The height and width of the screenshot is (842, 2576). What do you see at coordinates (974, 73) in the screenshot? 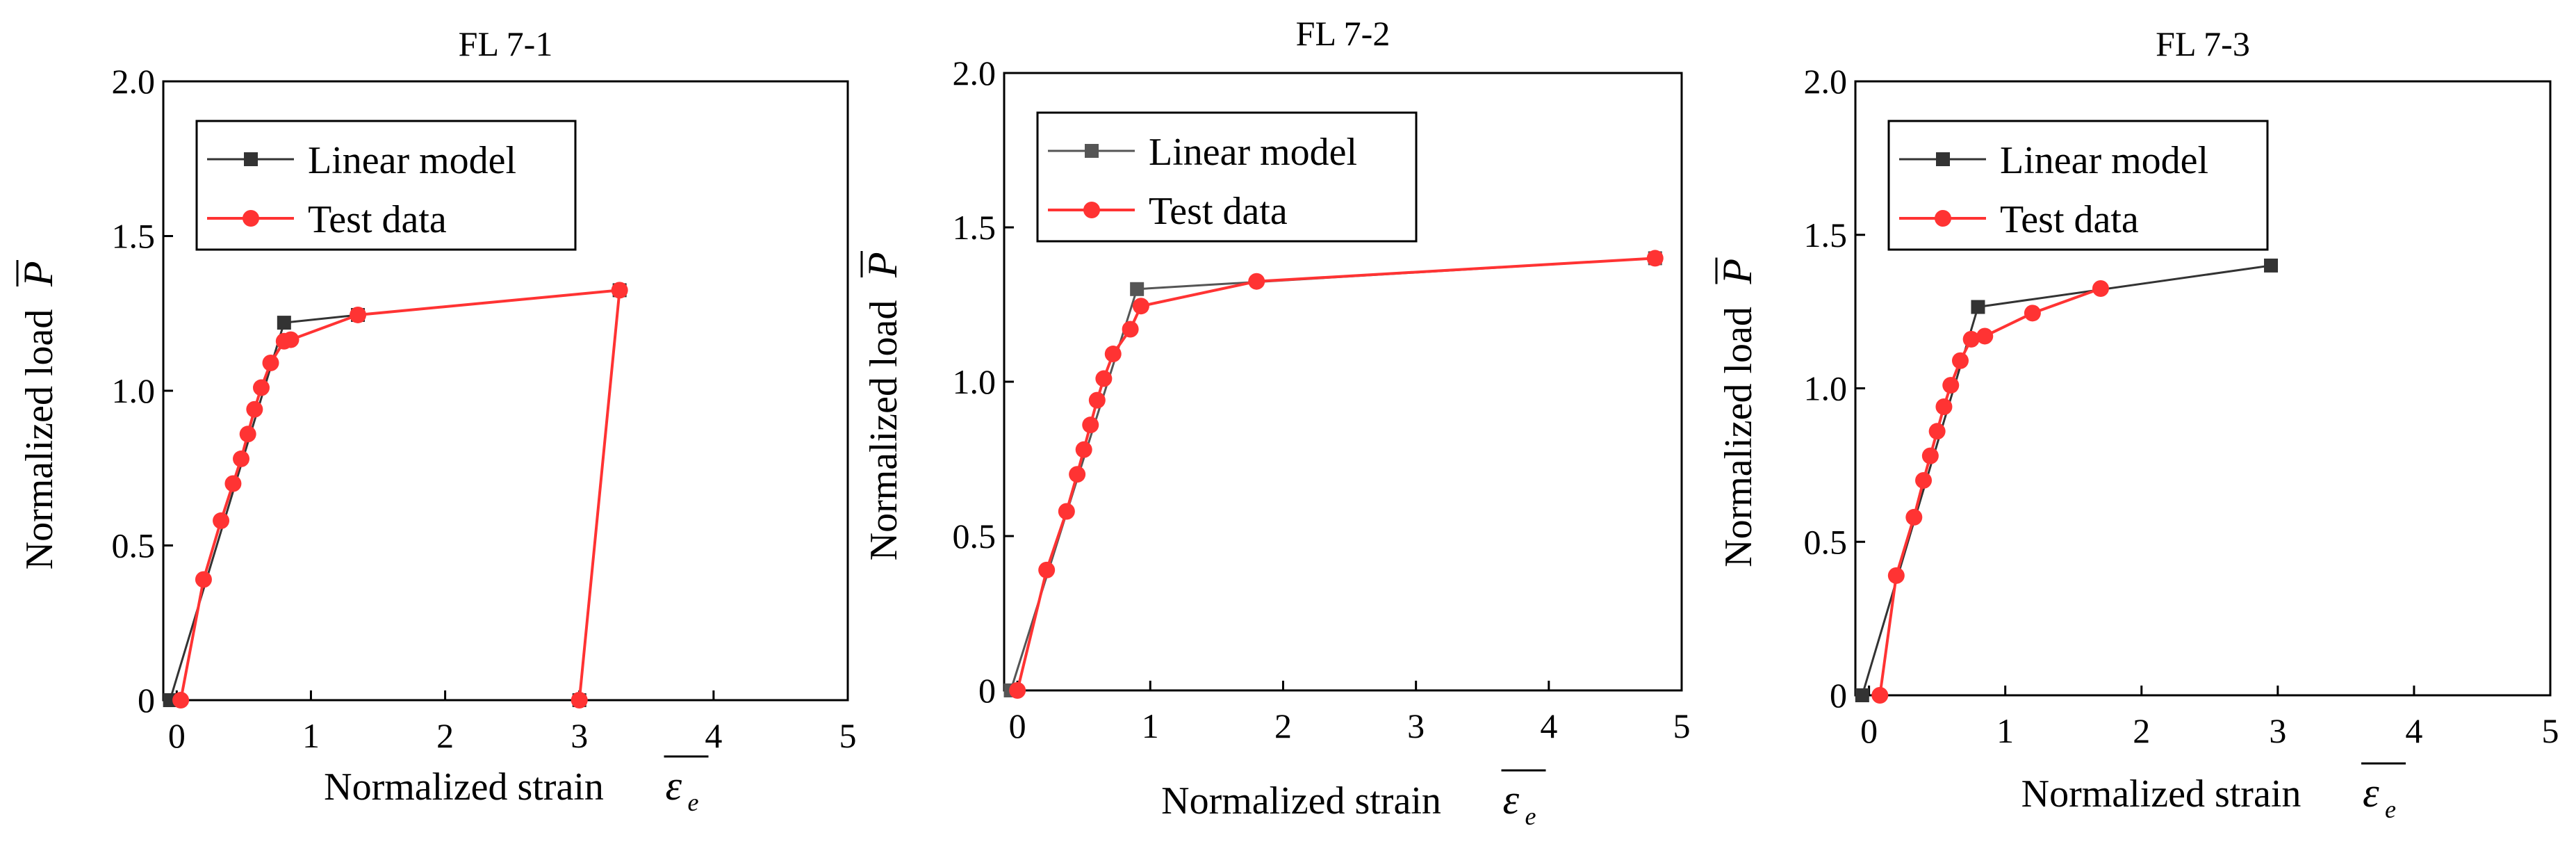
I see `p2-y-tick-label: 2.0` at bounding box center [974, 73].